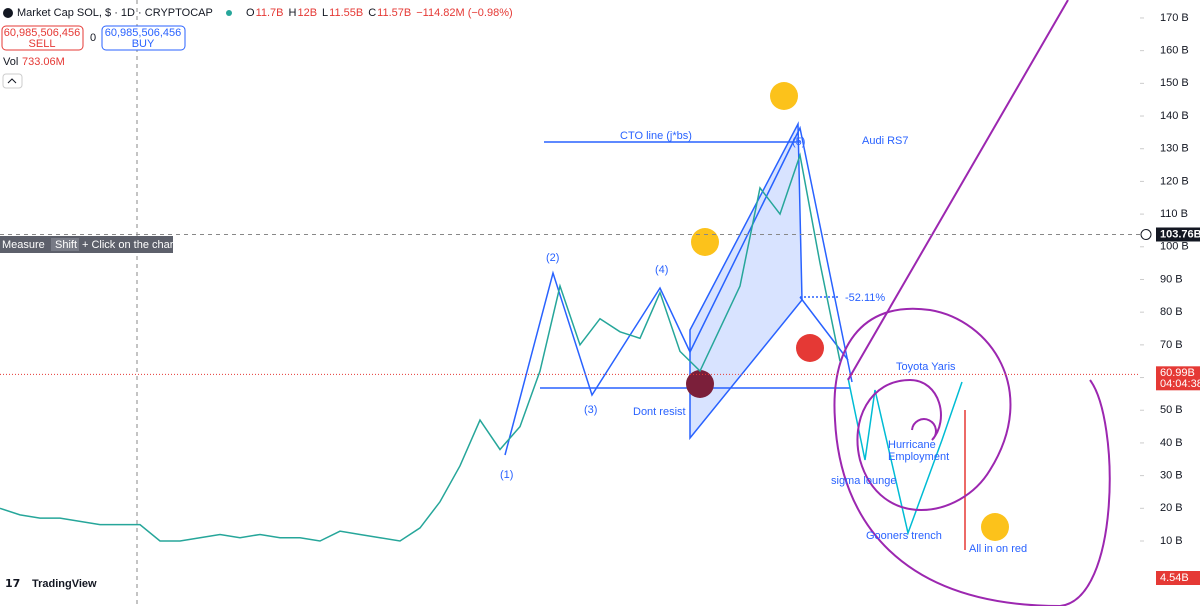 This screenshot has height=611, width=1200. Describe the element at coordinates (1174, 181) in the screenshot. I see `y-tick-label: 120 B` at that location.